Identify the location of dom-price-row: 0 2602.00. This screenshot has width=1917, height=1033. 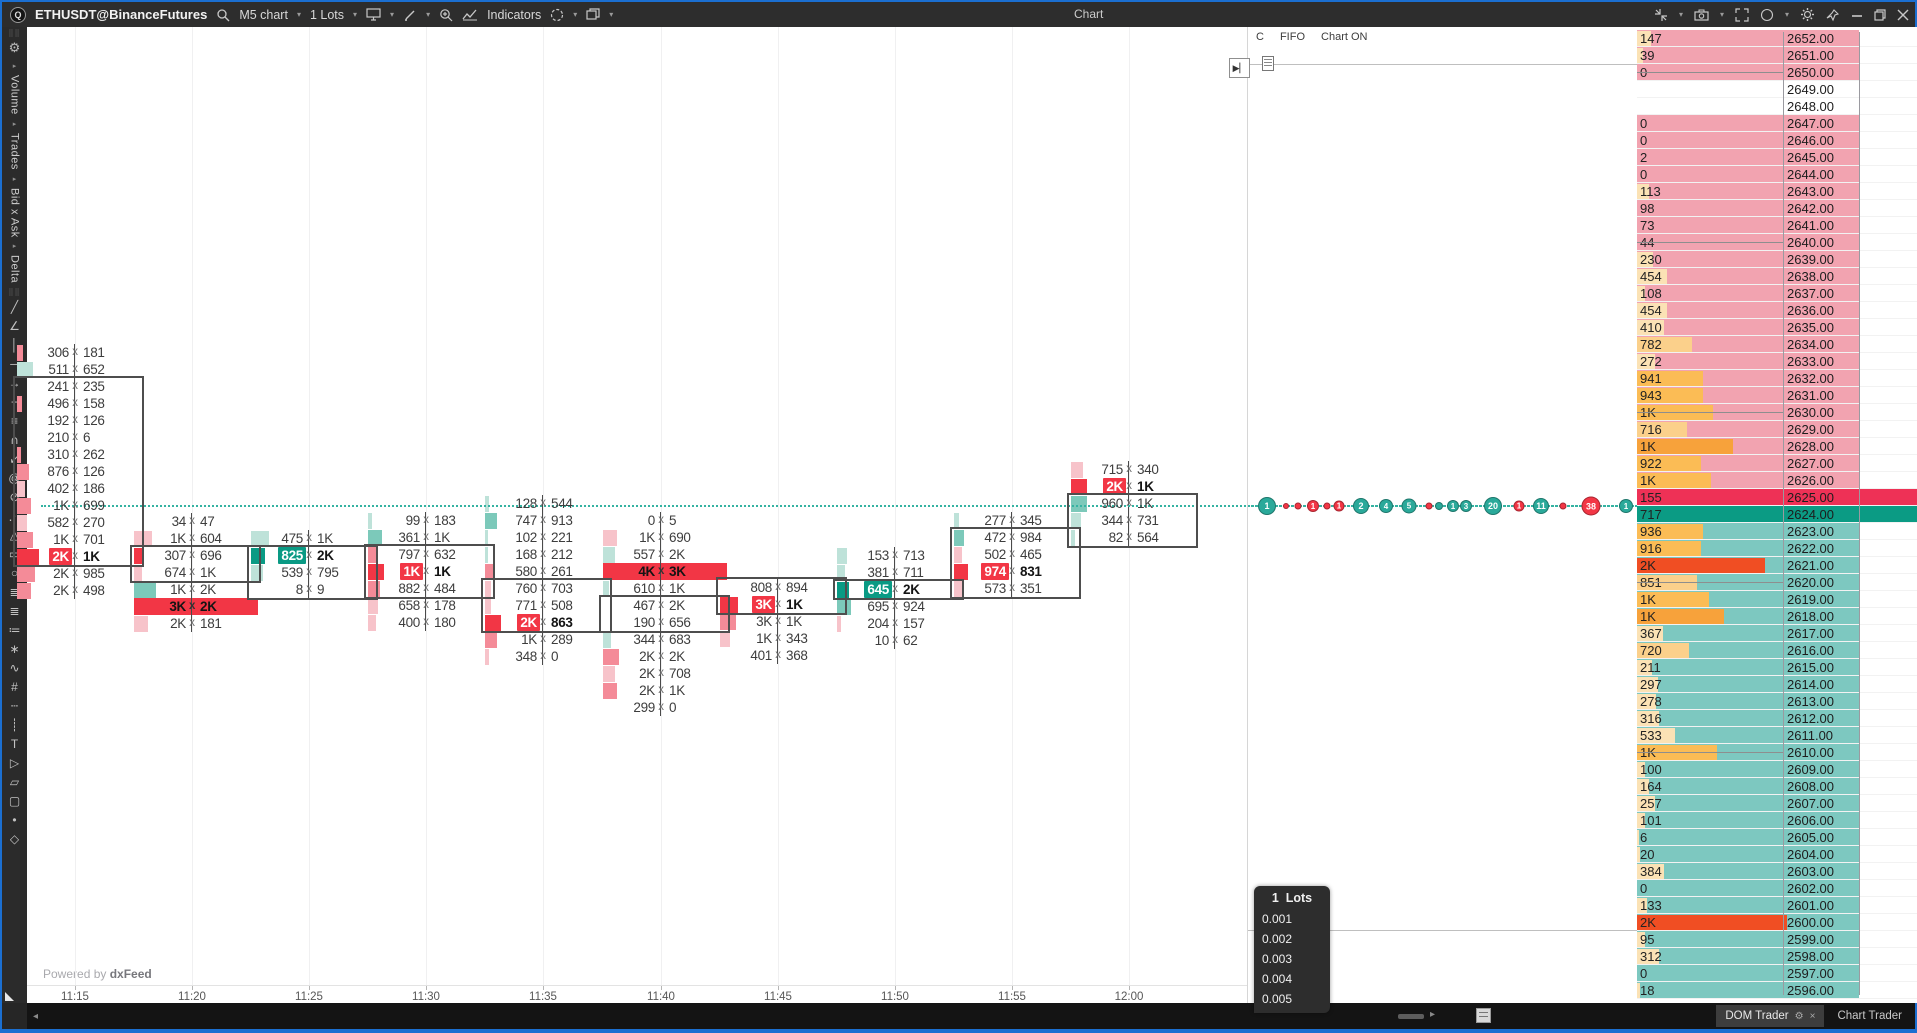
(1777, 888).